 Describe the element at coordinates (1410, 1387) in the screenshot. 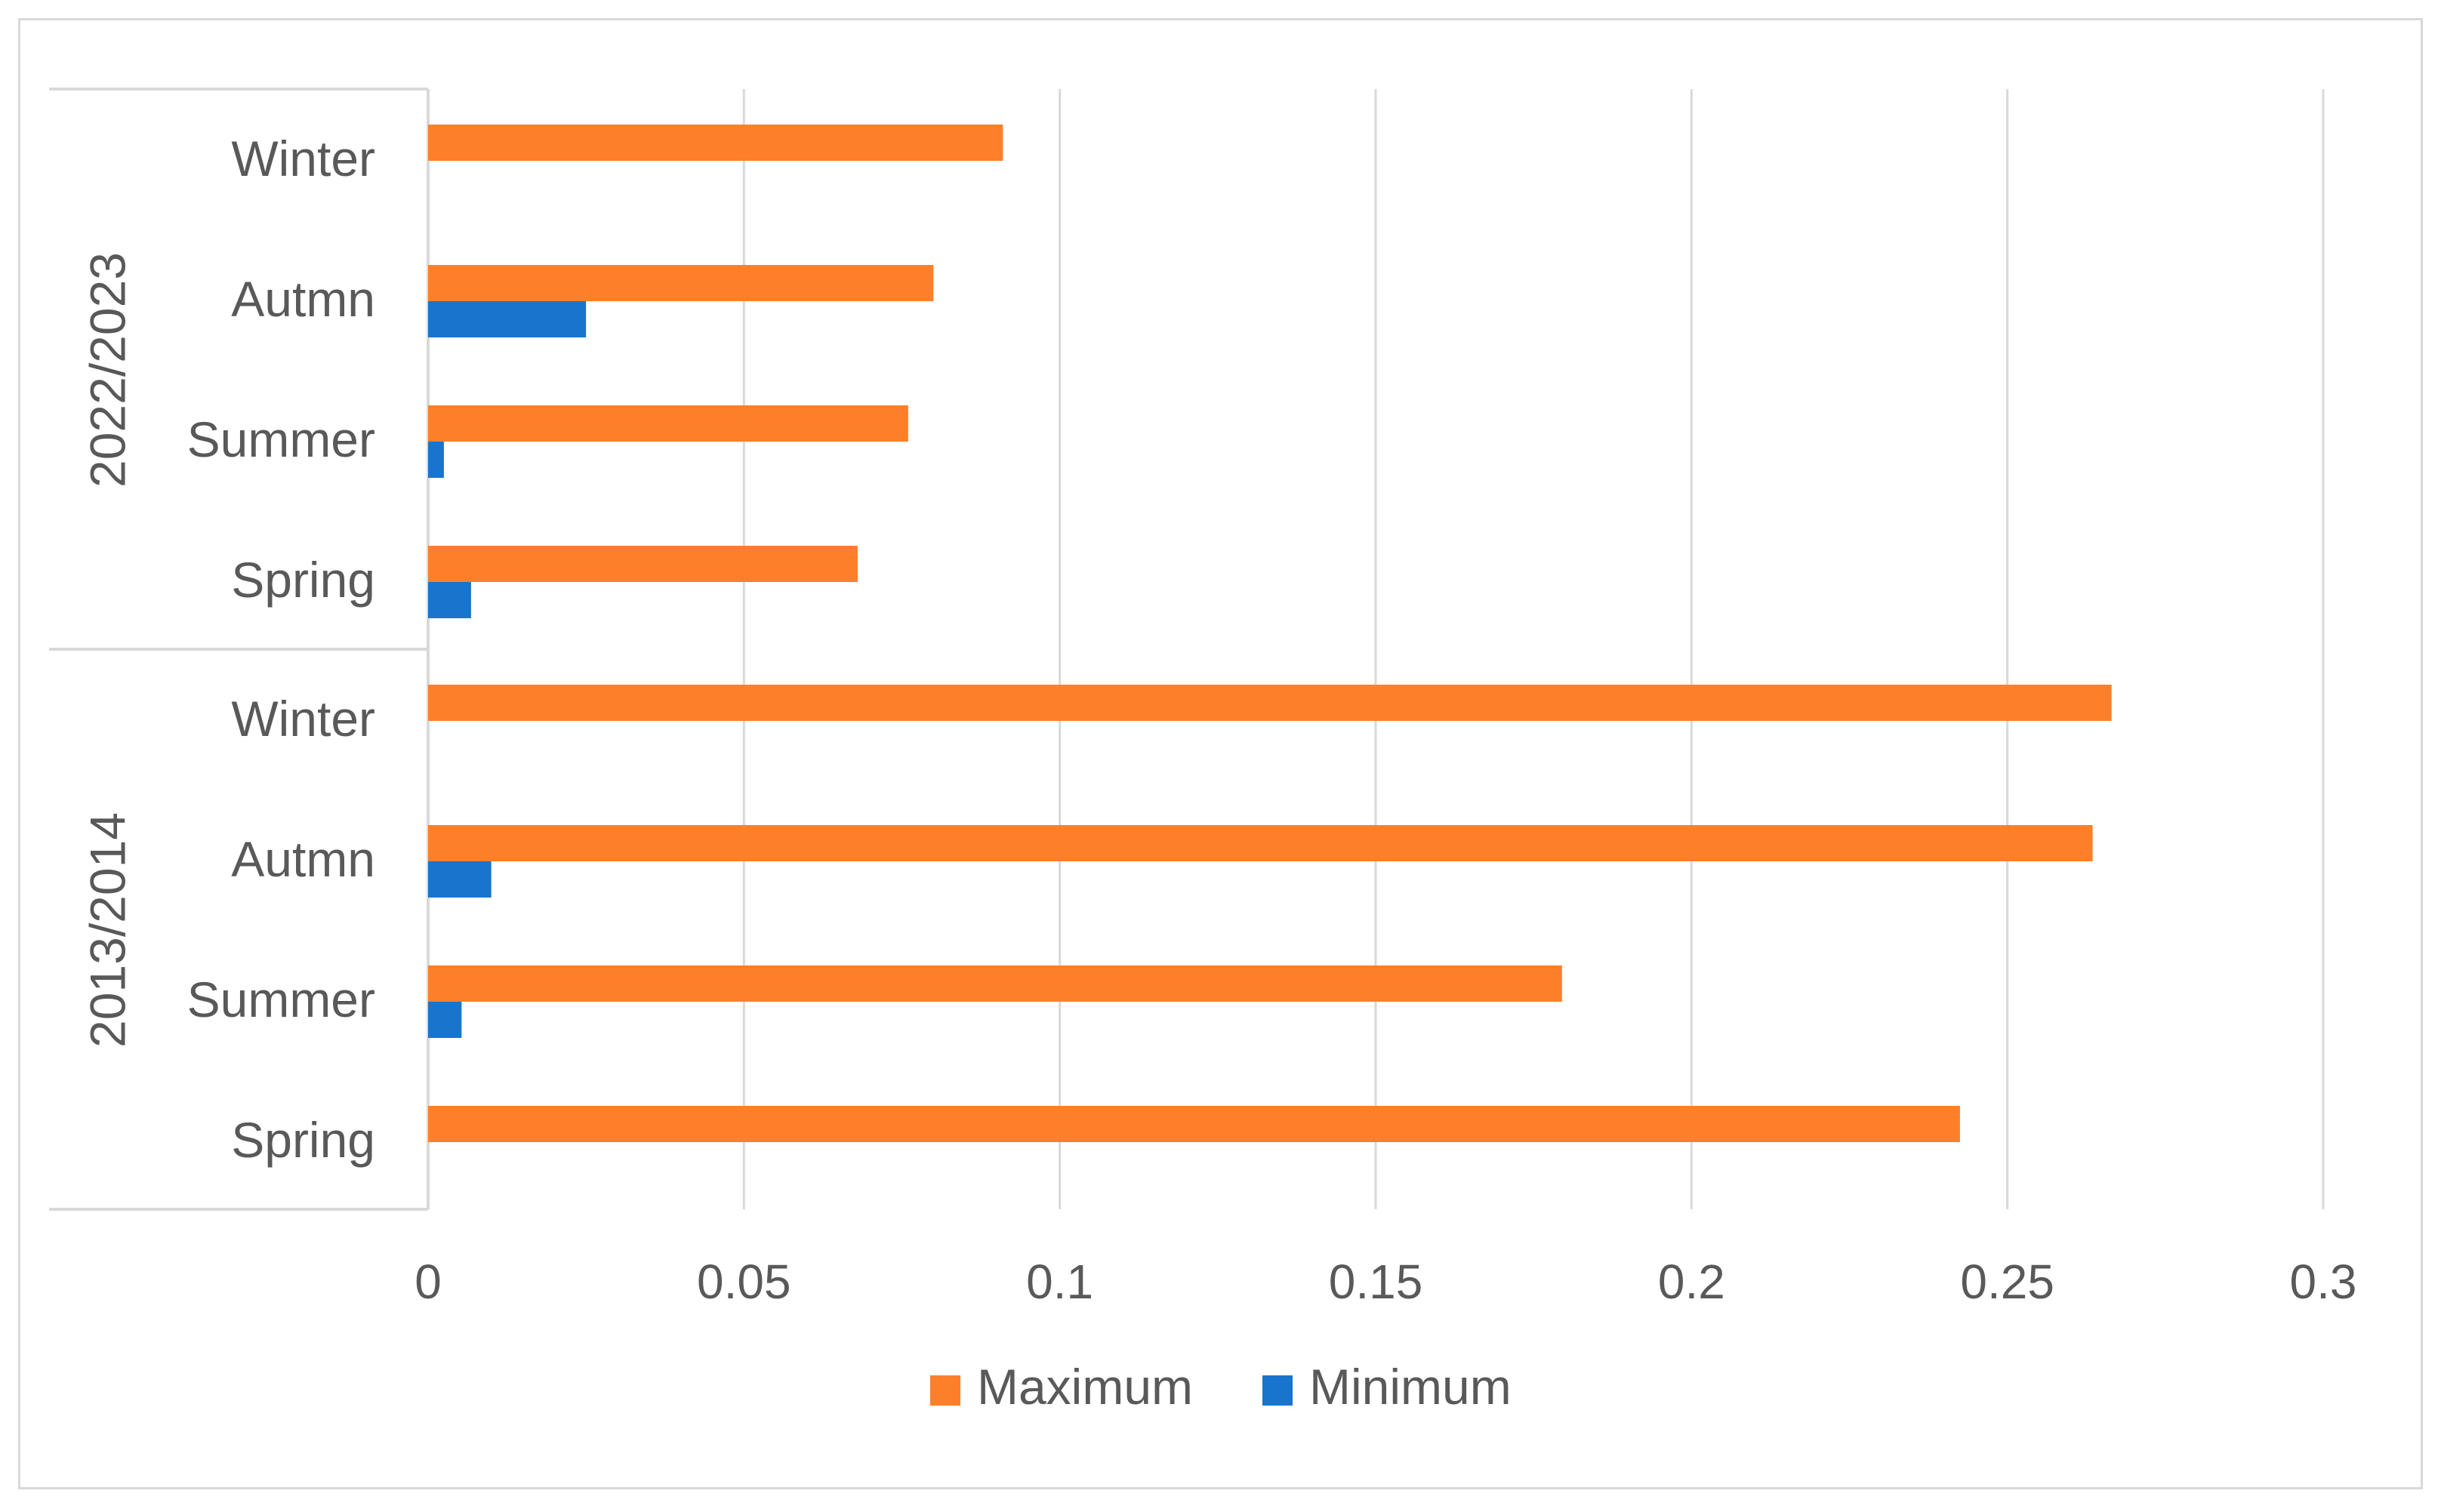

I see `legend-label-minimum: Minimum` at that location.